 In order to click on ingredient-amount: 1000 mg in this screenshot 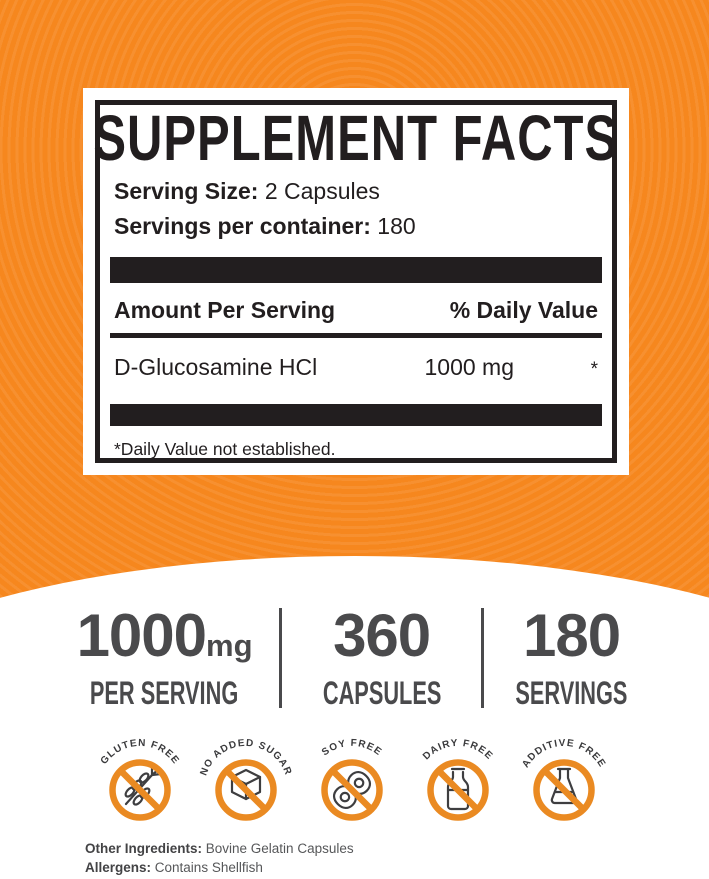, I will do `click(469, 367)`.